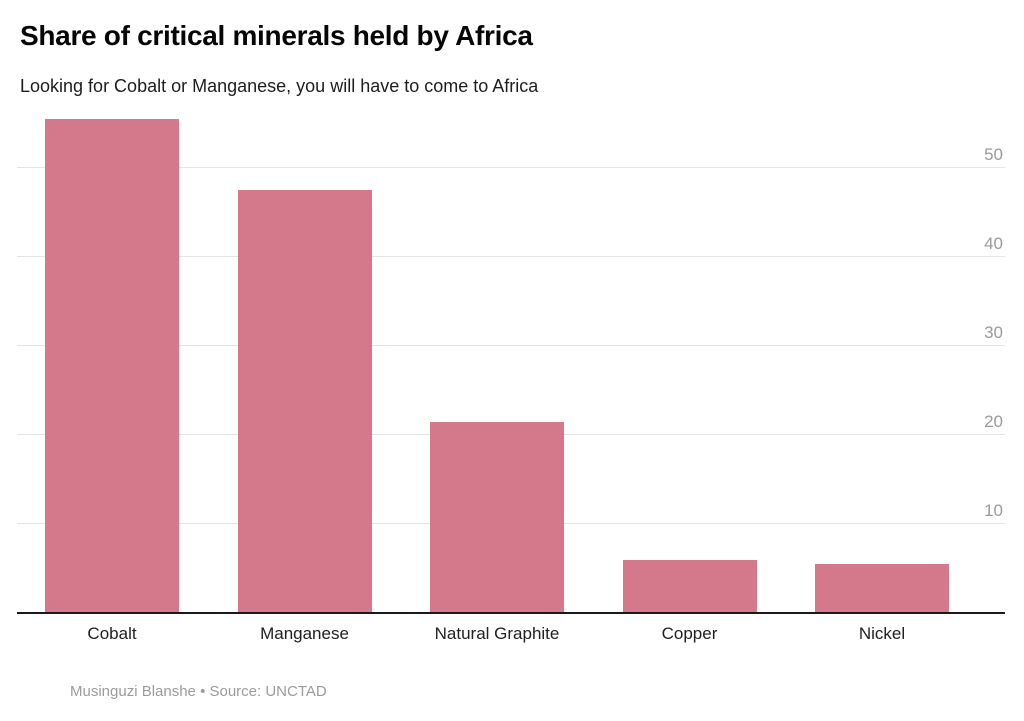  What do you see at coordinates (689, 633) in the screenshot?
I see `category-label-copper: Copper` at bounding box center [689, 633].